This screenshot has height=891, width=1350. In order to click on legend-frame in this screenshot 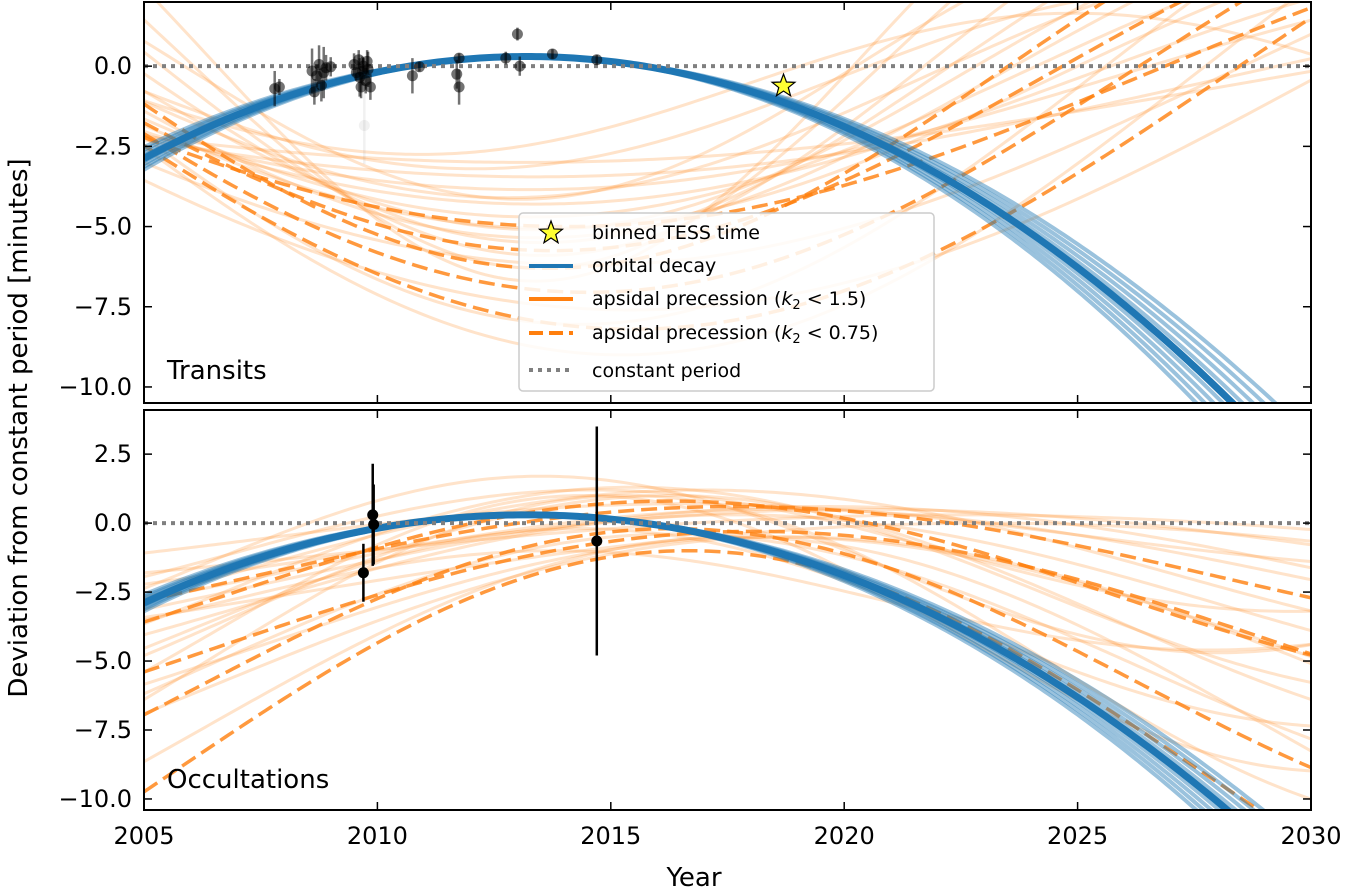, I will do `click(726, 302)`.